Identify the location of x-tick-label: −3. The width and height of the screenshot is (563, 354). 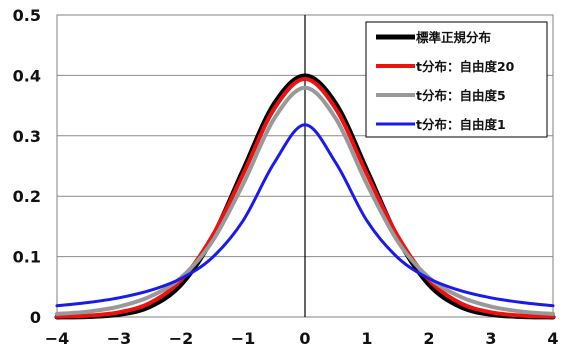
(119, 338).